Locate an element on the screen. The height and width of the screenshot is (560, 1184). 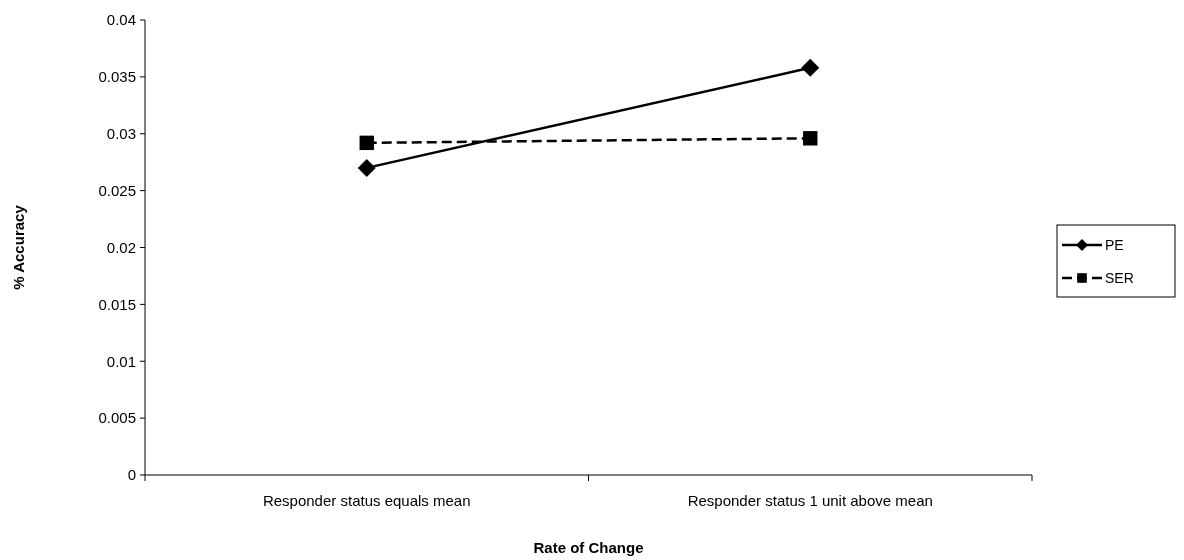
y-axis-title: % Accuracy is located at coordinates (18, 247).